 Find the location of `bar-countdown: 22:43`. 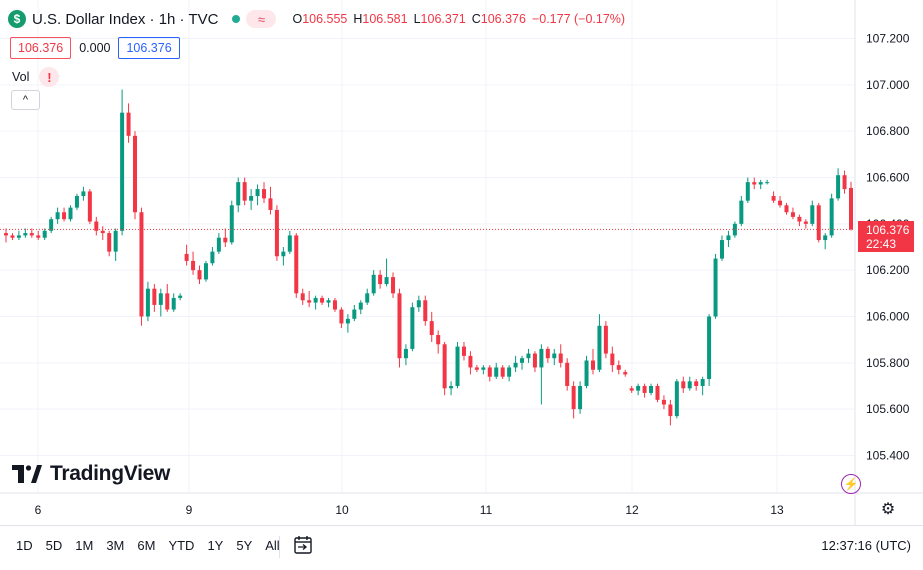

bar-countdown: 22:43 is located at coordinates (881, 244).